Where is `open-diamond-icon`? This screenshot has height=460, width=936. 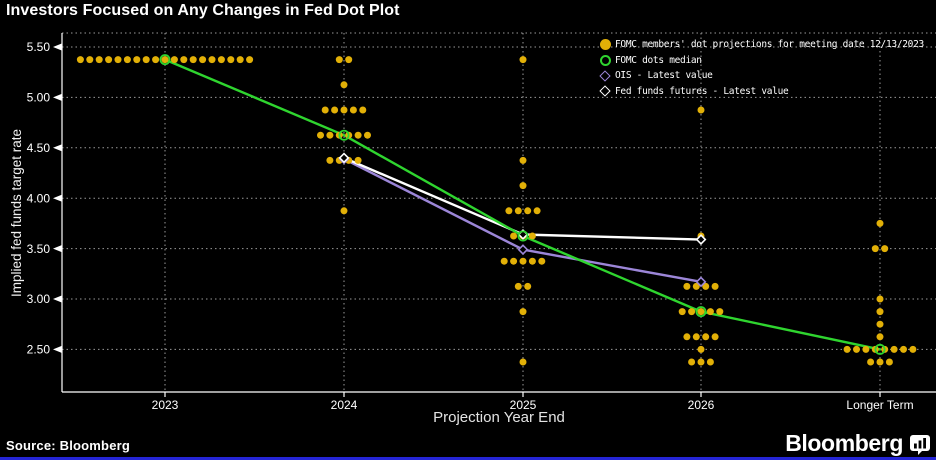
open-diamond-icon is located at coordinates (605, 76).